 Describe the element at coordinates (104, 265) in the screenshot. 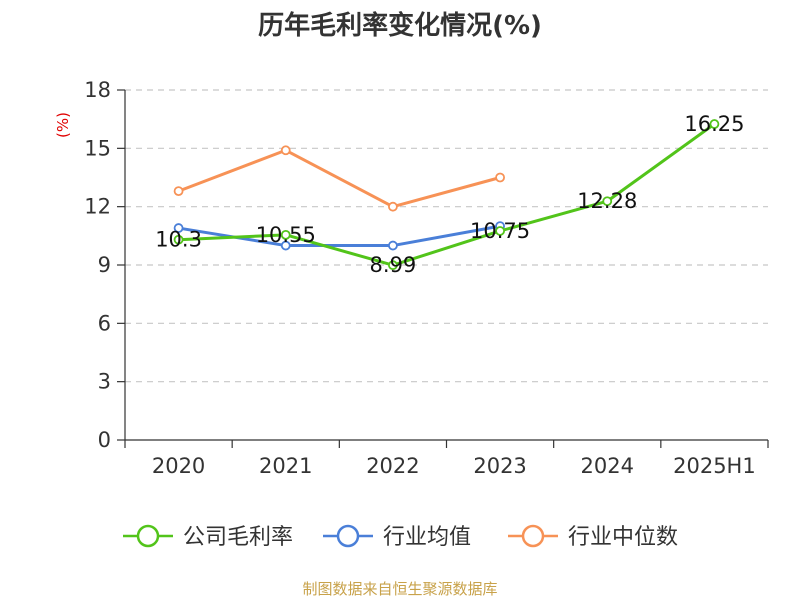

I see `y-tick-label: 9` at that location.